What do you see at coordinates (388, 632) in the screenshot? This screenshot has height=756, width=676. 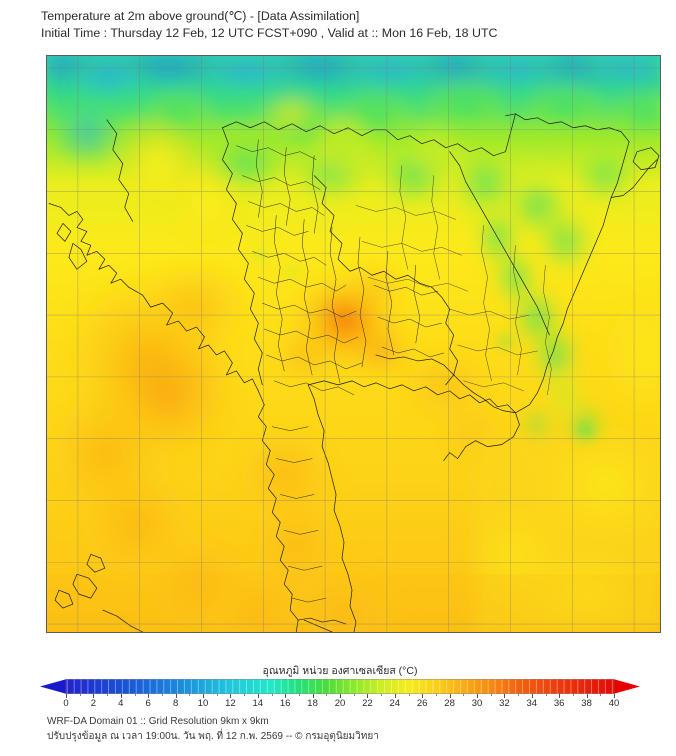 I see `x-tick-label: 104°E` at bounding box center [388, 632].